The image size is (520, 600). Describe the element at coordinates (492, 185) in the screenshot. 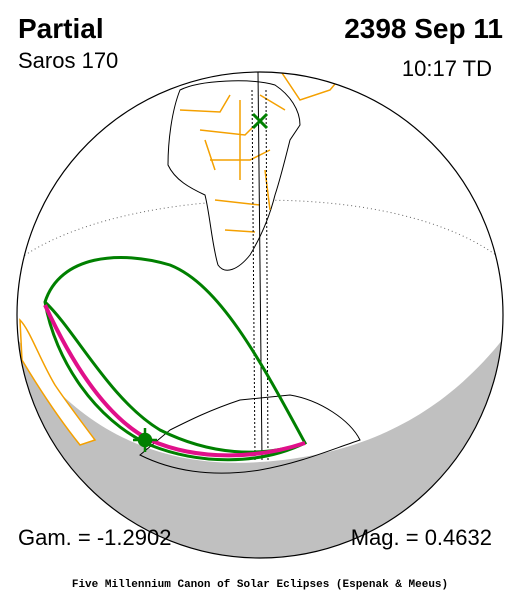

I see `east-coast` at that location.